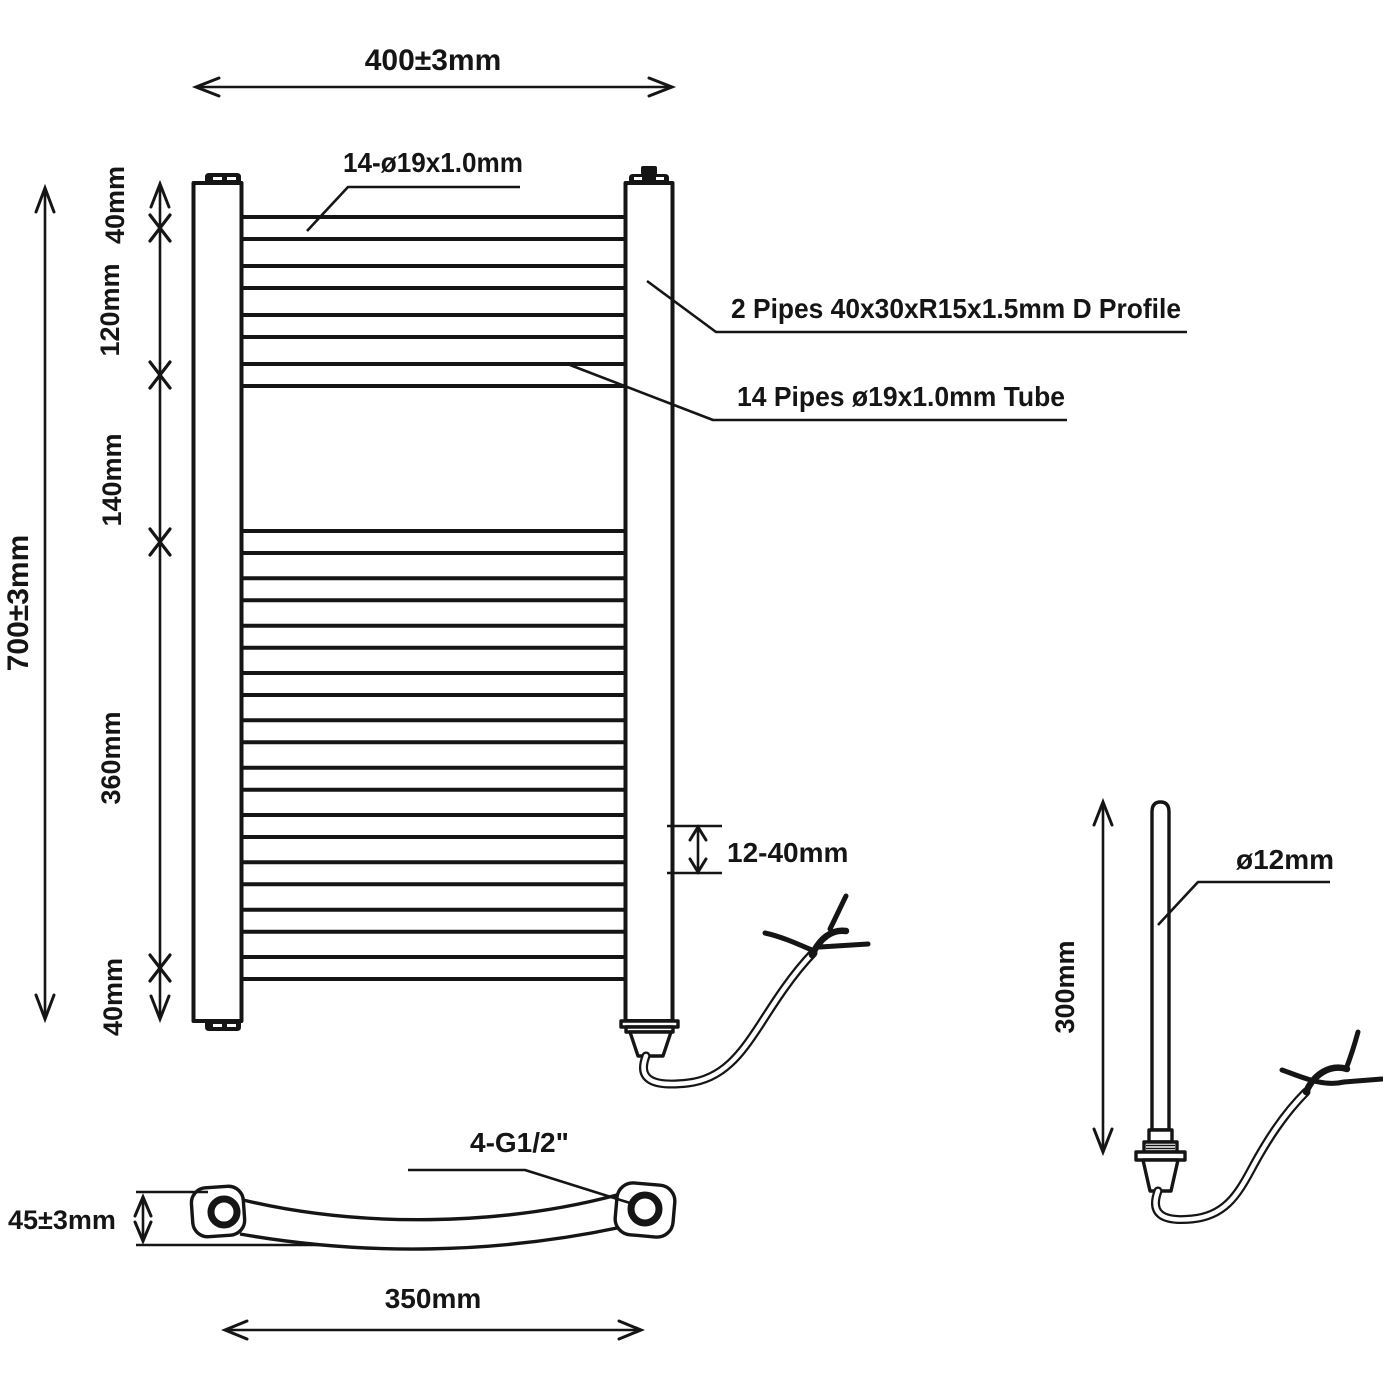 This screenshot has height=1388, width=1383. Describe the element at coordinates (433, 162) in the screenshot. I see `top-pipes-label: 14-ø19x1.0mm` at that location.